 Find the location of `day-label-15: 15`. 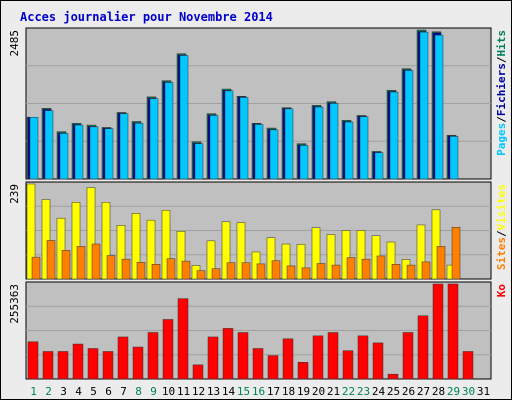

day-label-15: 15 is located at coordinates (243, 391).